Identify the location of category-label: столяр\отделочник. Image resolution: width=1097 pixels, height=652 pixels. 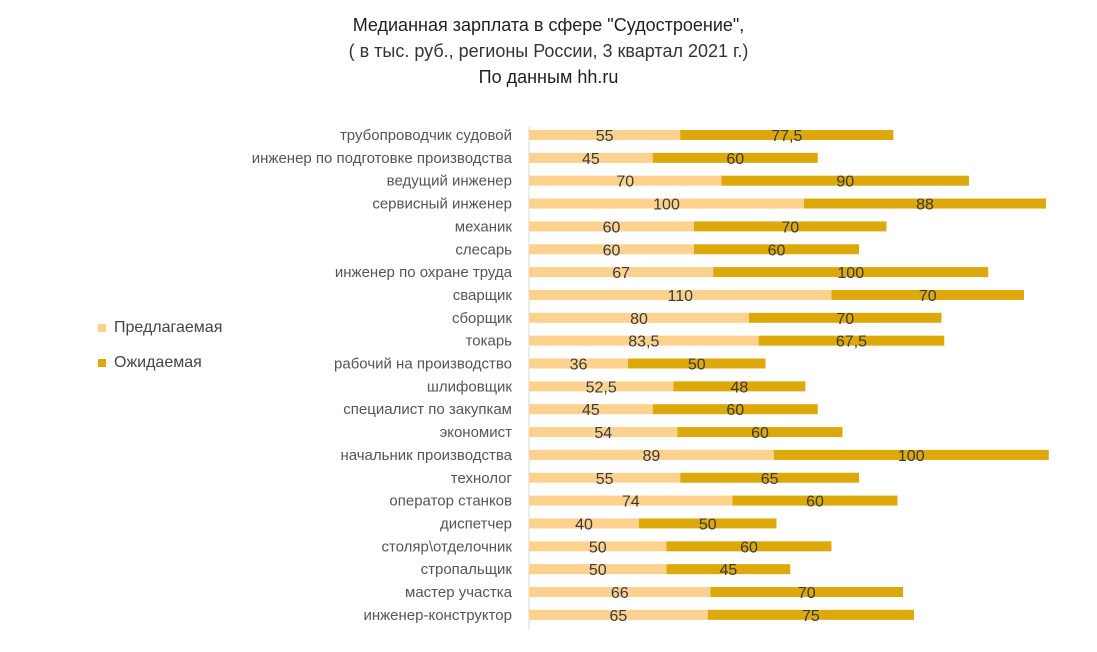
(446, 546).